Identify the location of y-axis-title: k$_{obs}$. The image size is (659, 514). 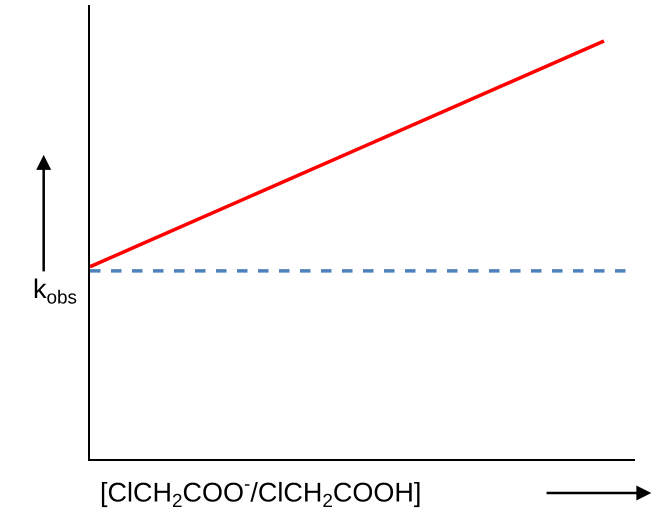
(55, 291).